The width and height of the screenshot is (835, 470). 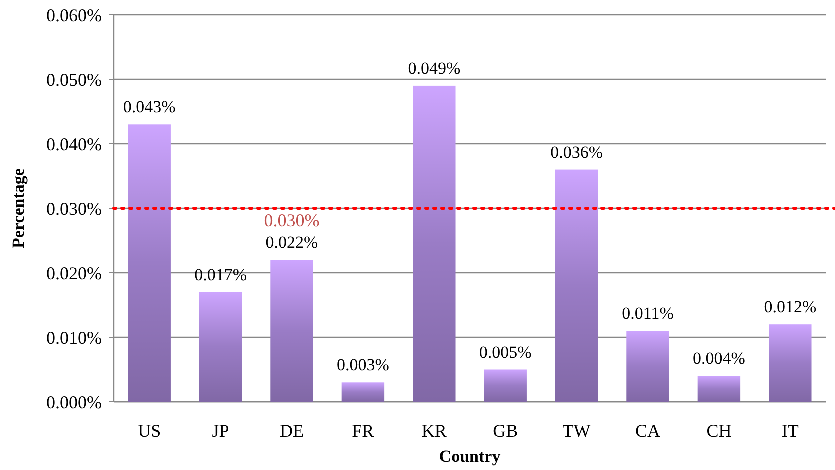 What do you see at coordinates (74, 338) in the screenshot?
I see `y-tick-label: 0.010%` at bounding box center [74, 338].